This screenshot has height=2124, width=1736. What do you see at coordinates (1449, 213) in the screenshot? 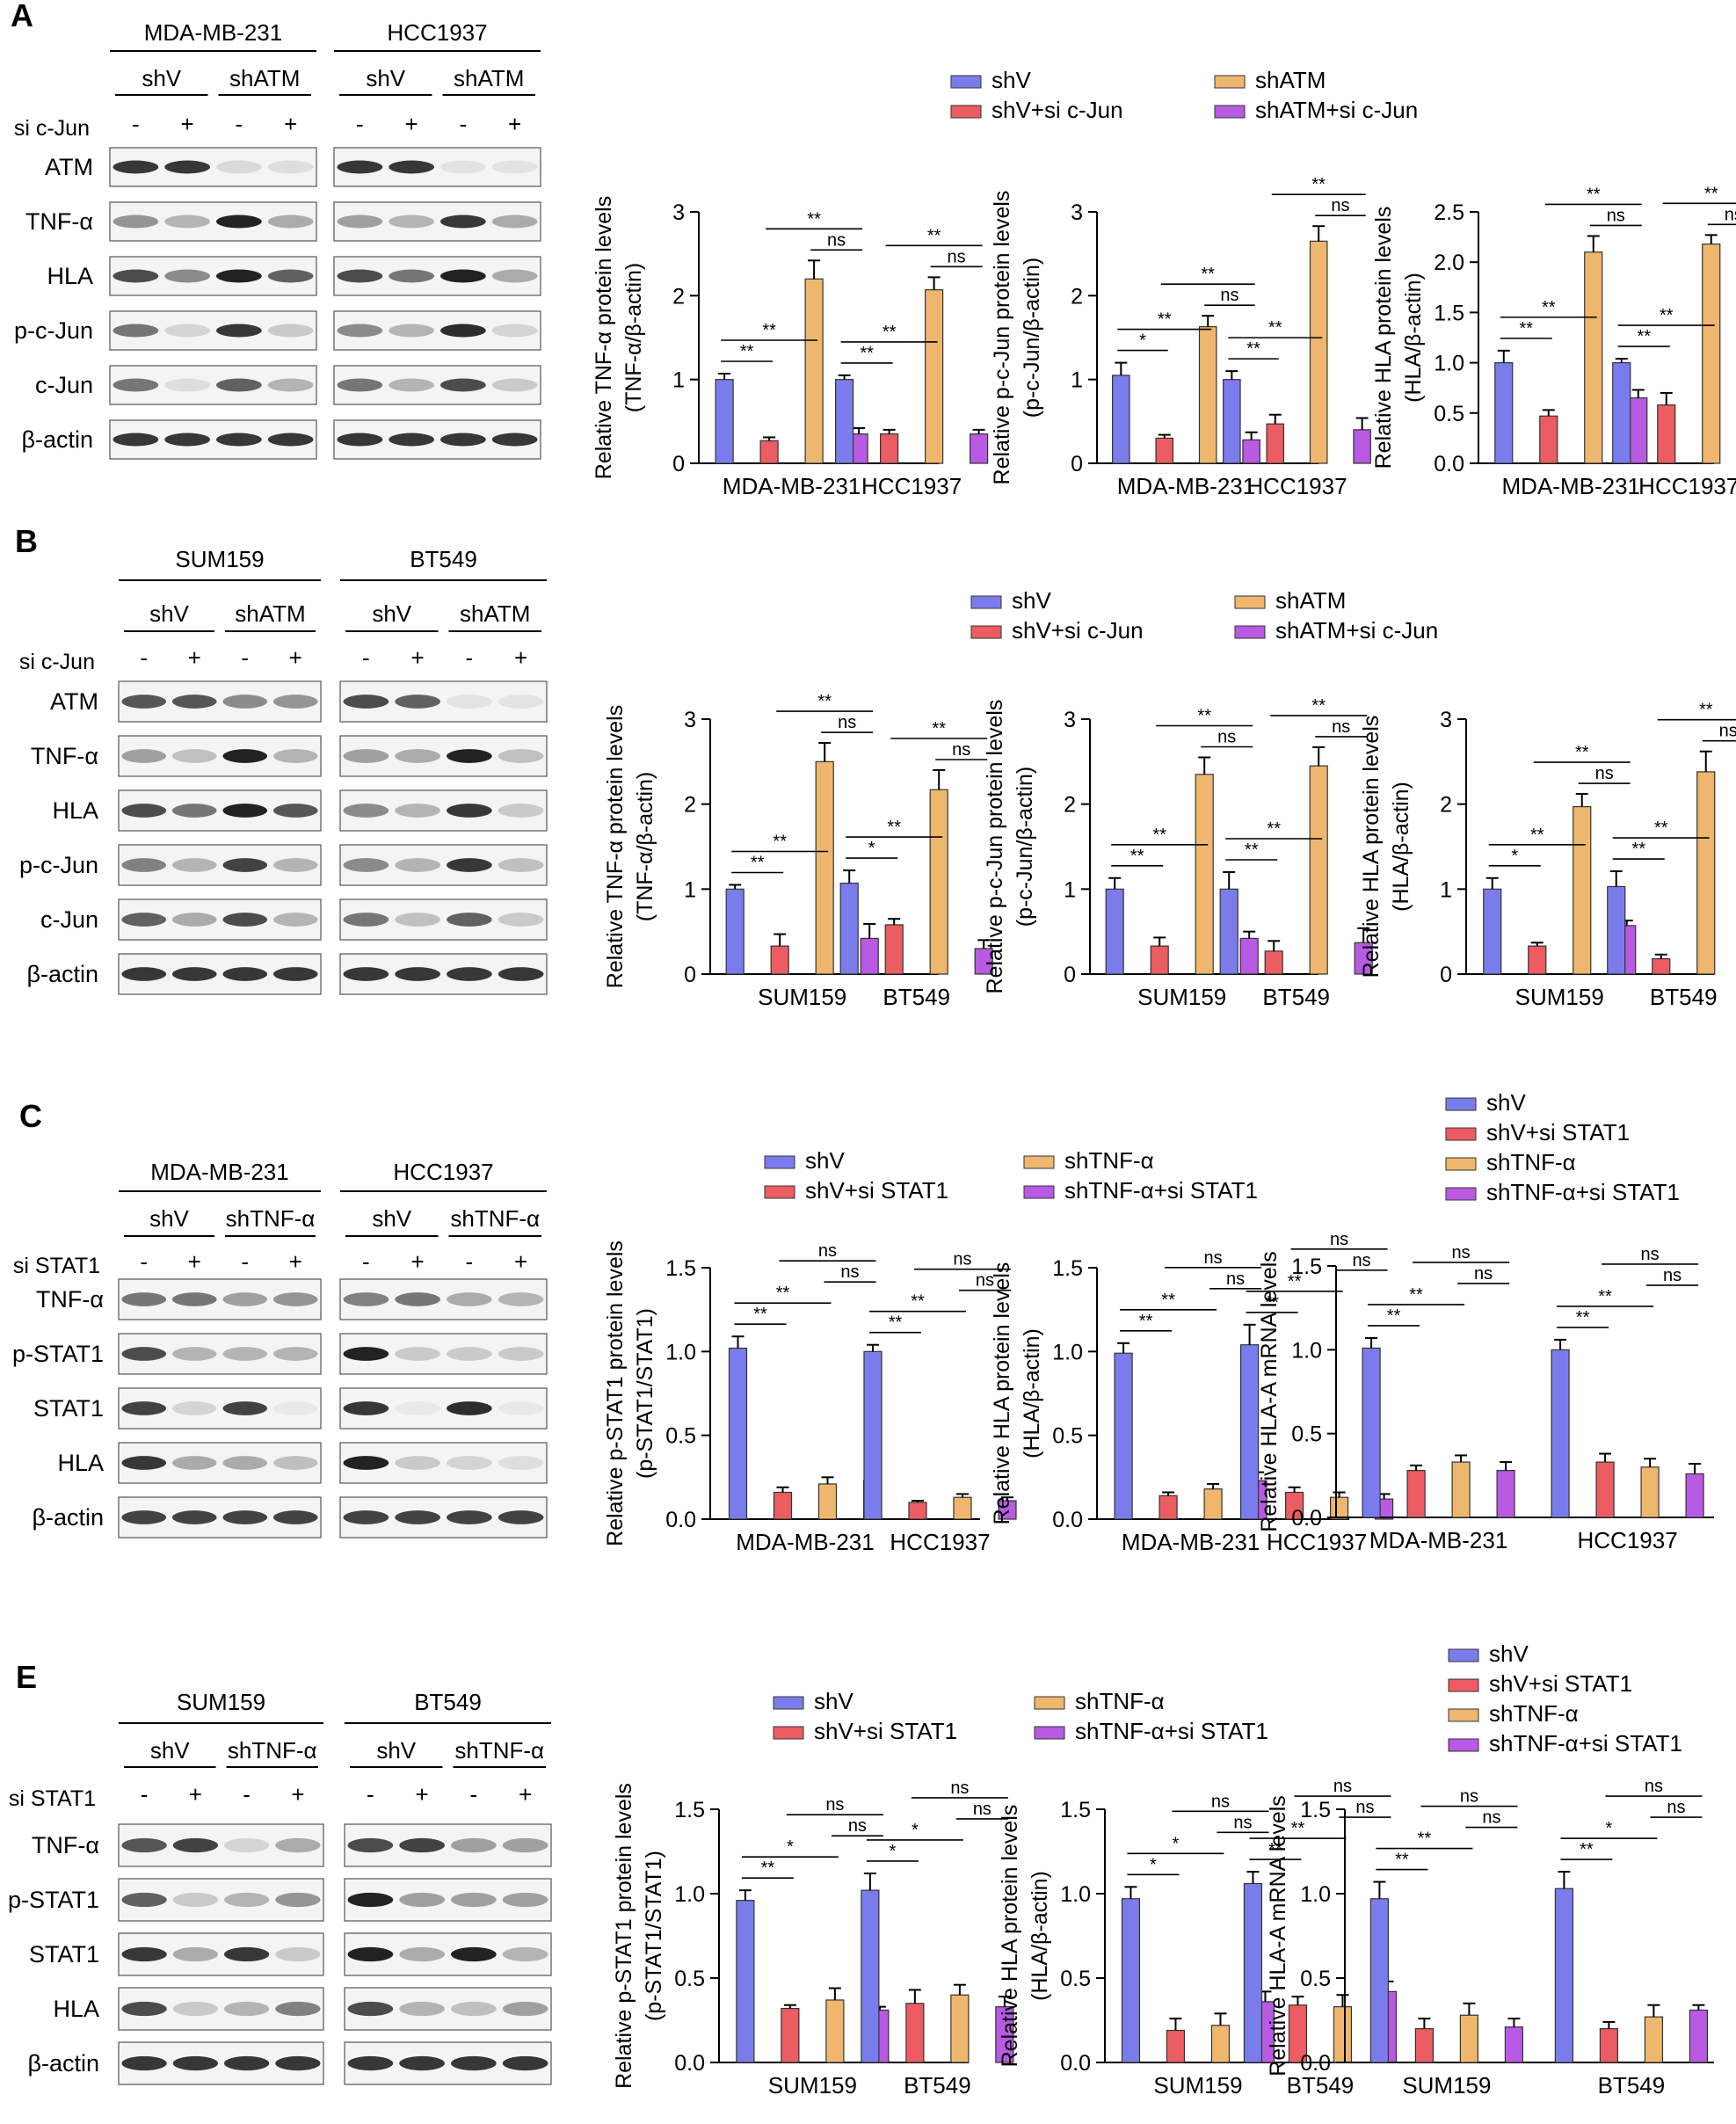
I see `y-tick-label: 2.5` at bounding box center [1449, 213].